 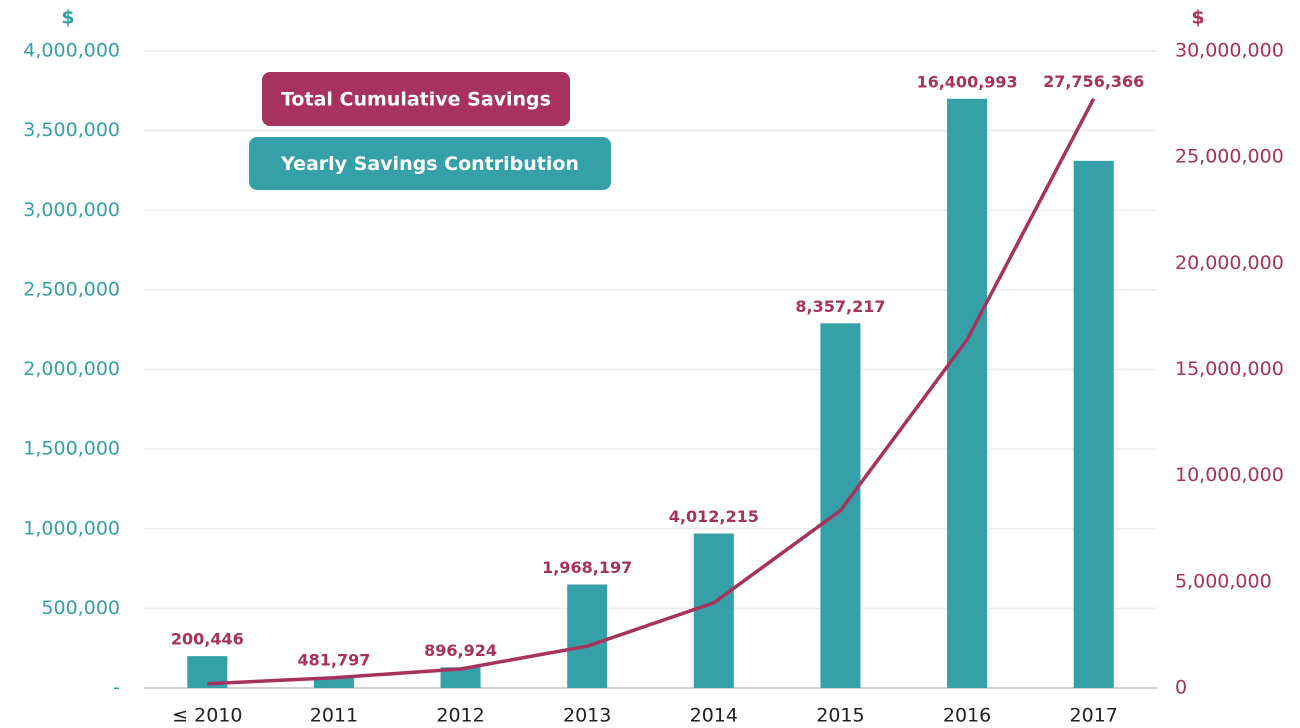 I want to click on y-tick-label: 2,500,000, so click(x=71, y=289).